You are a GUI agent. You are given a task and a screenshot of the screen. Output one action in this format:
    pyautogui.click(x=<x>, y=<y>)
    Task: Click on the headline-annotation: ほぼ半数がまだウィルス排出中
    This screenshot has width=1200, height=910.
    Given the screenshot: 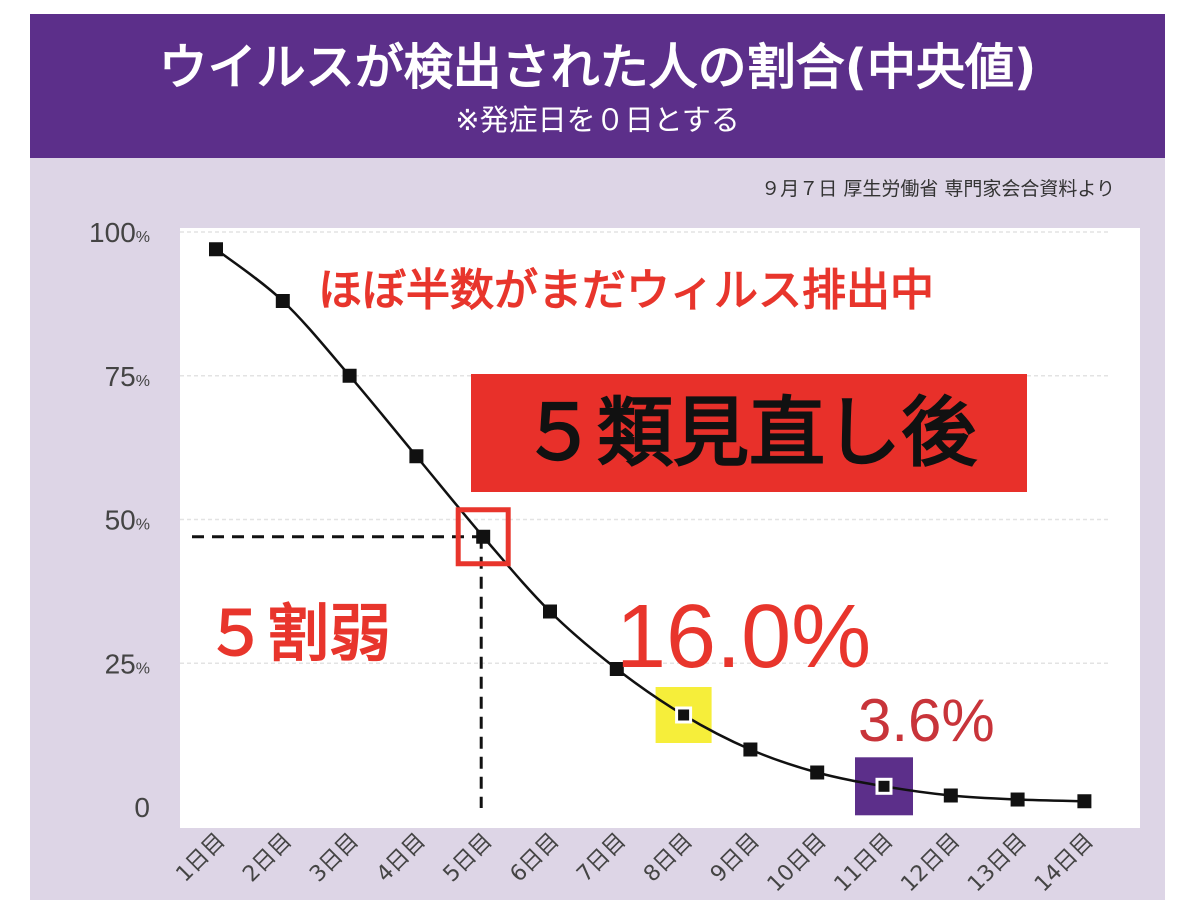 What is the action you would take?
    pyautogui.click(x=626, y=290)
    